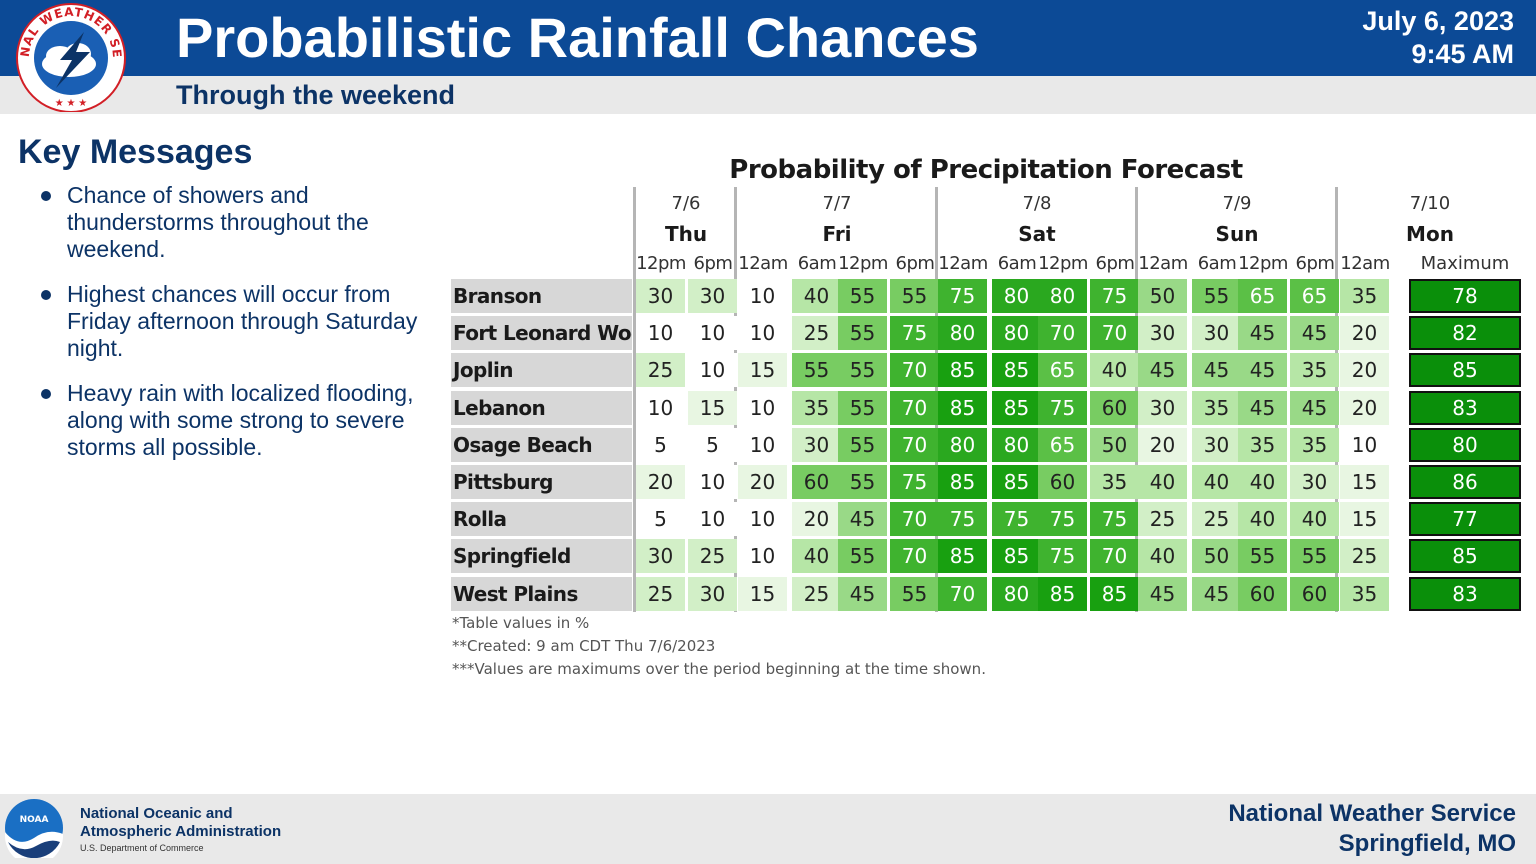 The width and height of the screenshot is (1536, 864). I want to click on row-location: Osage Beach, so click(541, 444).